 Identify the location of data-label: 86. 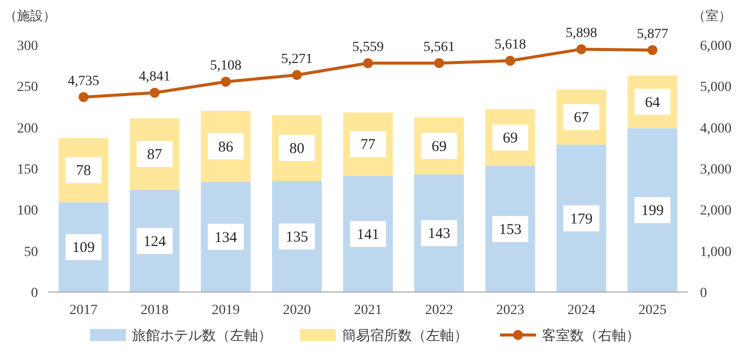
(226, 147).